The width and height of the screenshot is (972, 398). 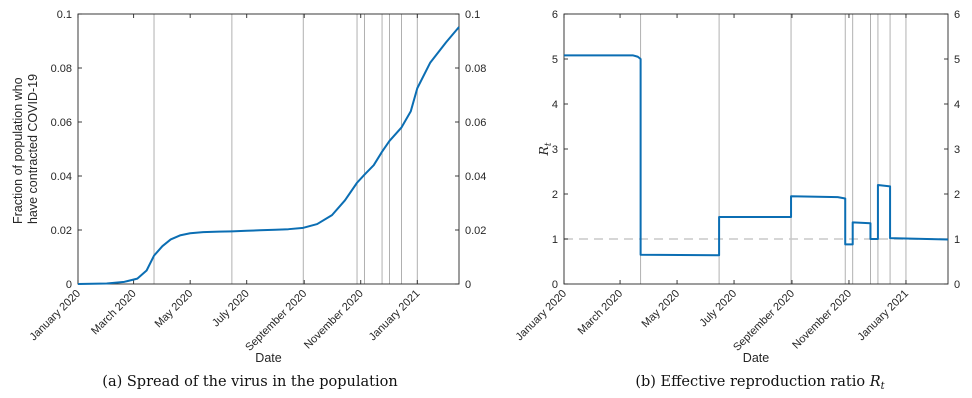 I want to click on y-tick-label-left: 4, so click(x=555, y=105).